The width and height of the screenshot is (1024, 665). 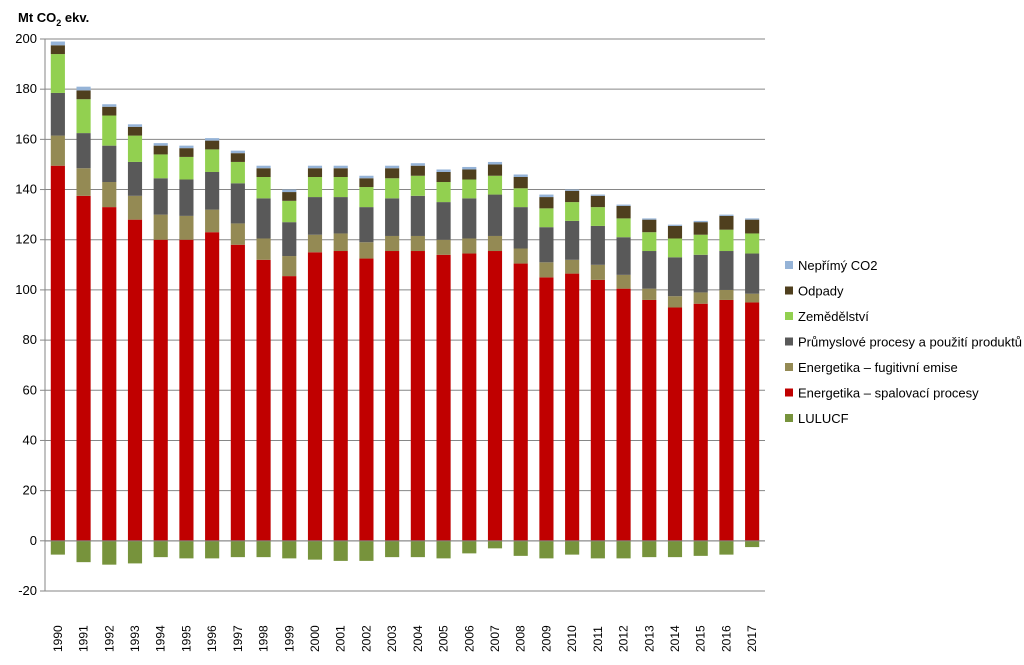 What do you see at coordinates (238, 638) in the screenshot?
I see `x-tick-label-1997: 1997` at bounding box center [238, 638].